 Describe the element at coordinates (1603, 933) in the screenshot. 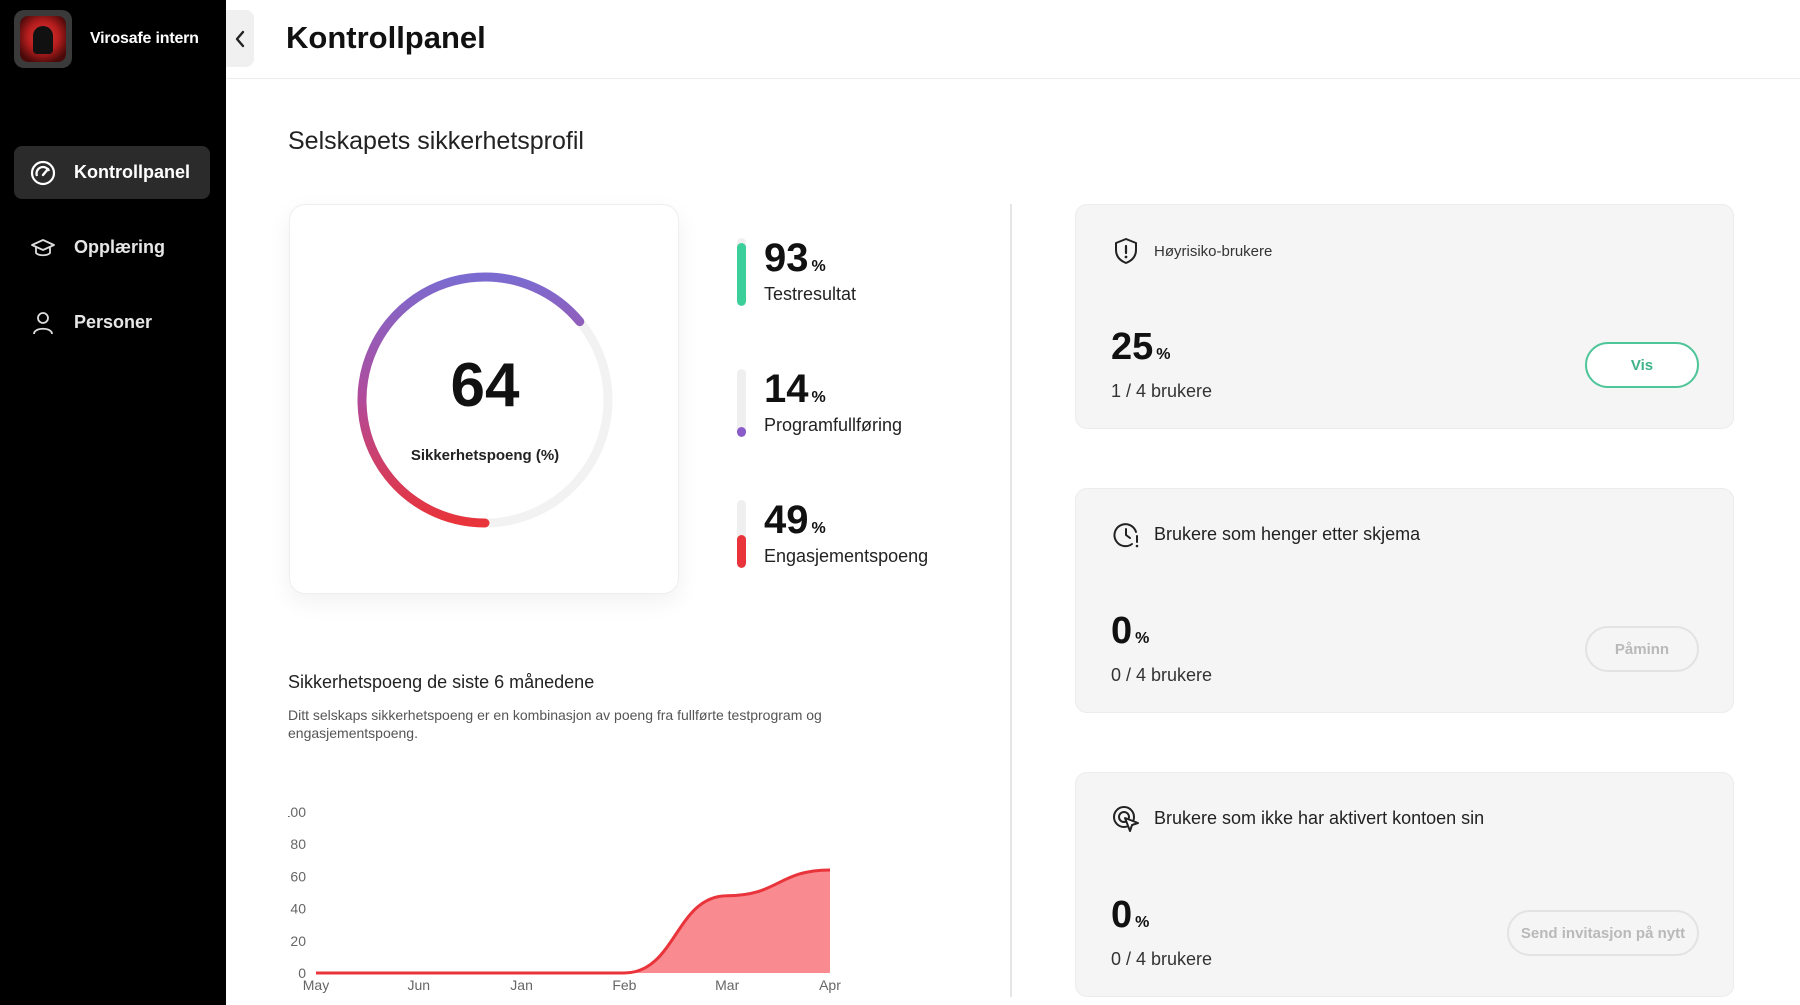

I see `resend-invitation-button: Send invitasjon på nytt` at that location.